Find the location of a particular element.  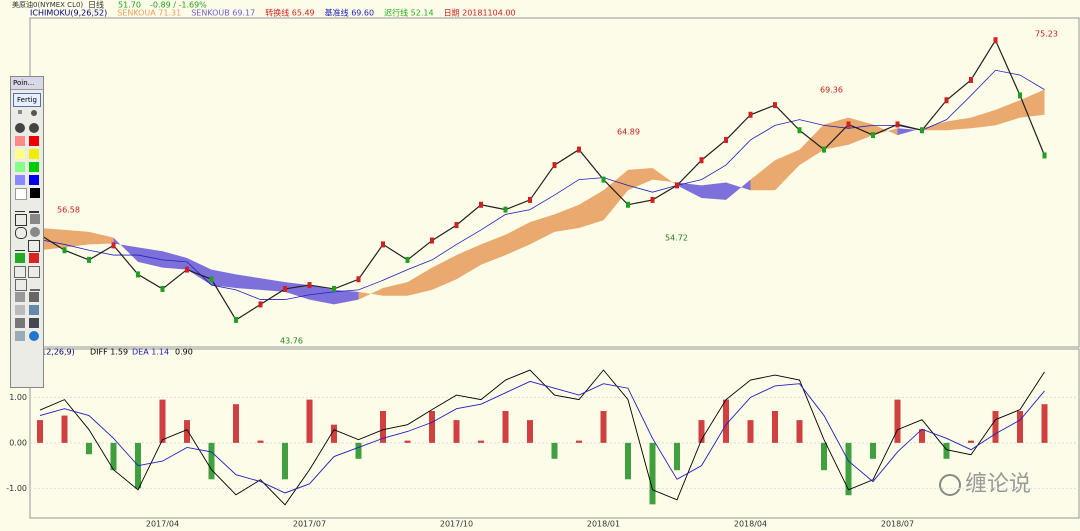

colors is located at coordinates (27, 167).